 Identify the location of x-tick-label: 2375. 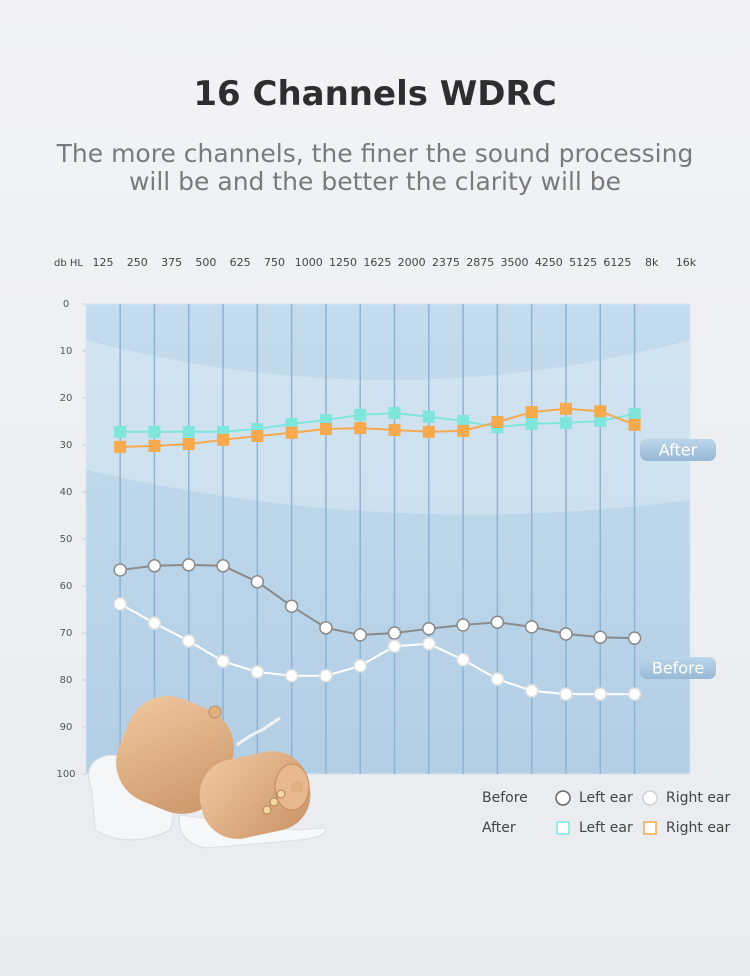
(446, 262).